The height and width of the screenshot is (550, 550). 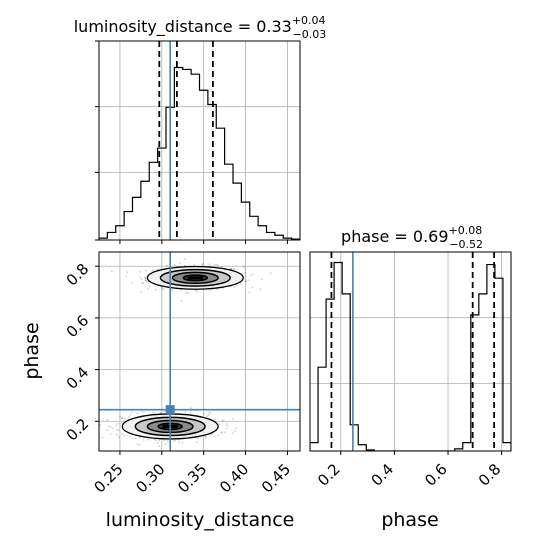 What do you see at coordinates (274, 26) in the screenshot?
I see `title-a-value: 0.33` at bounding box center [274, 26].